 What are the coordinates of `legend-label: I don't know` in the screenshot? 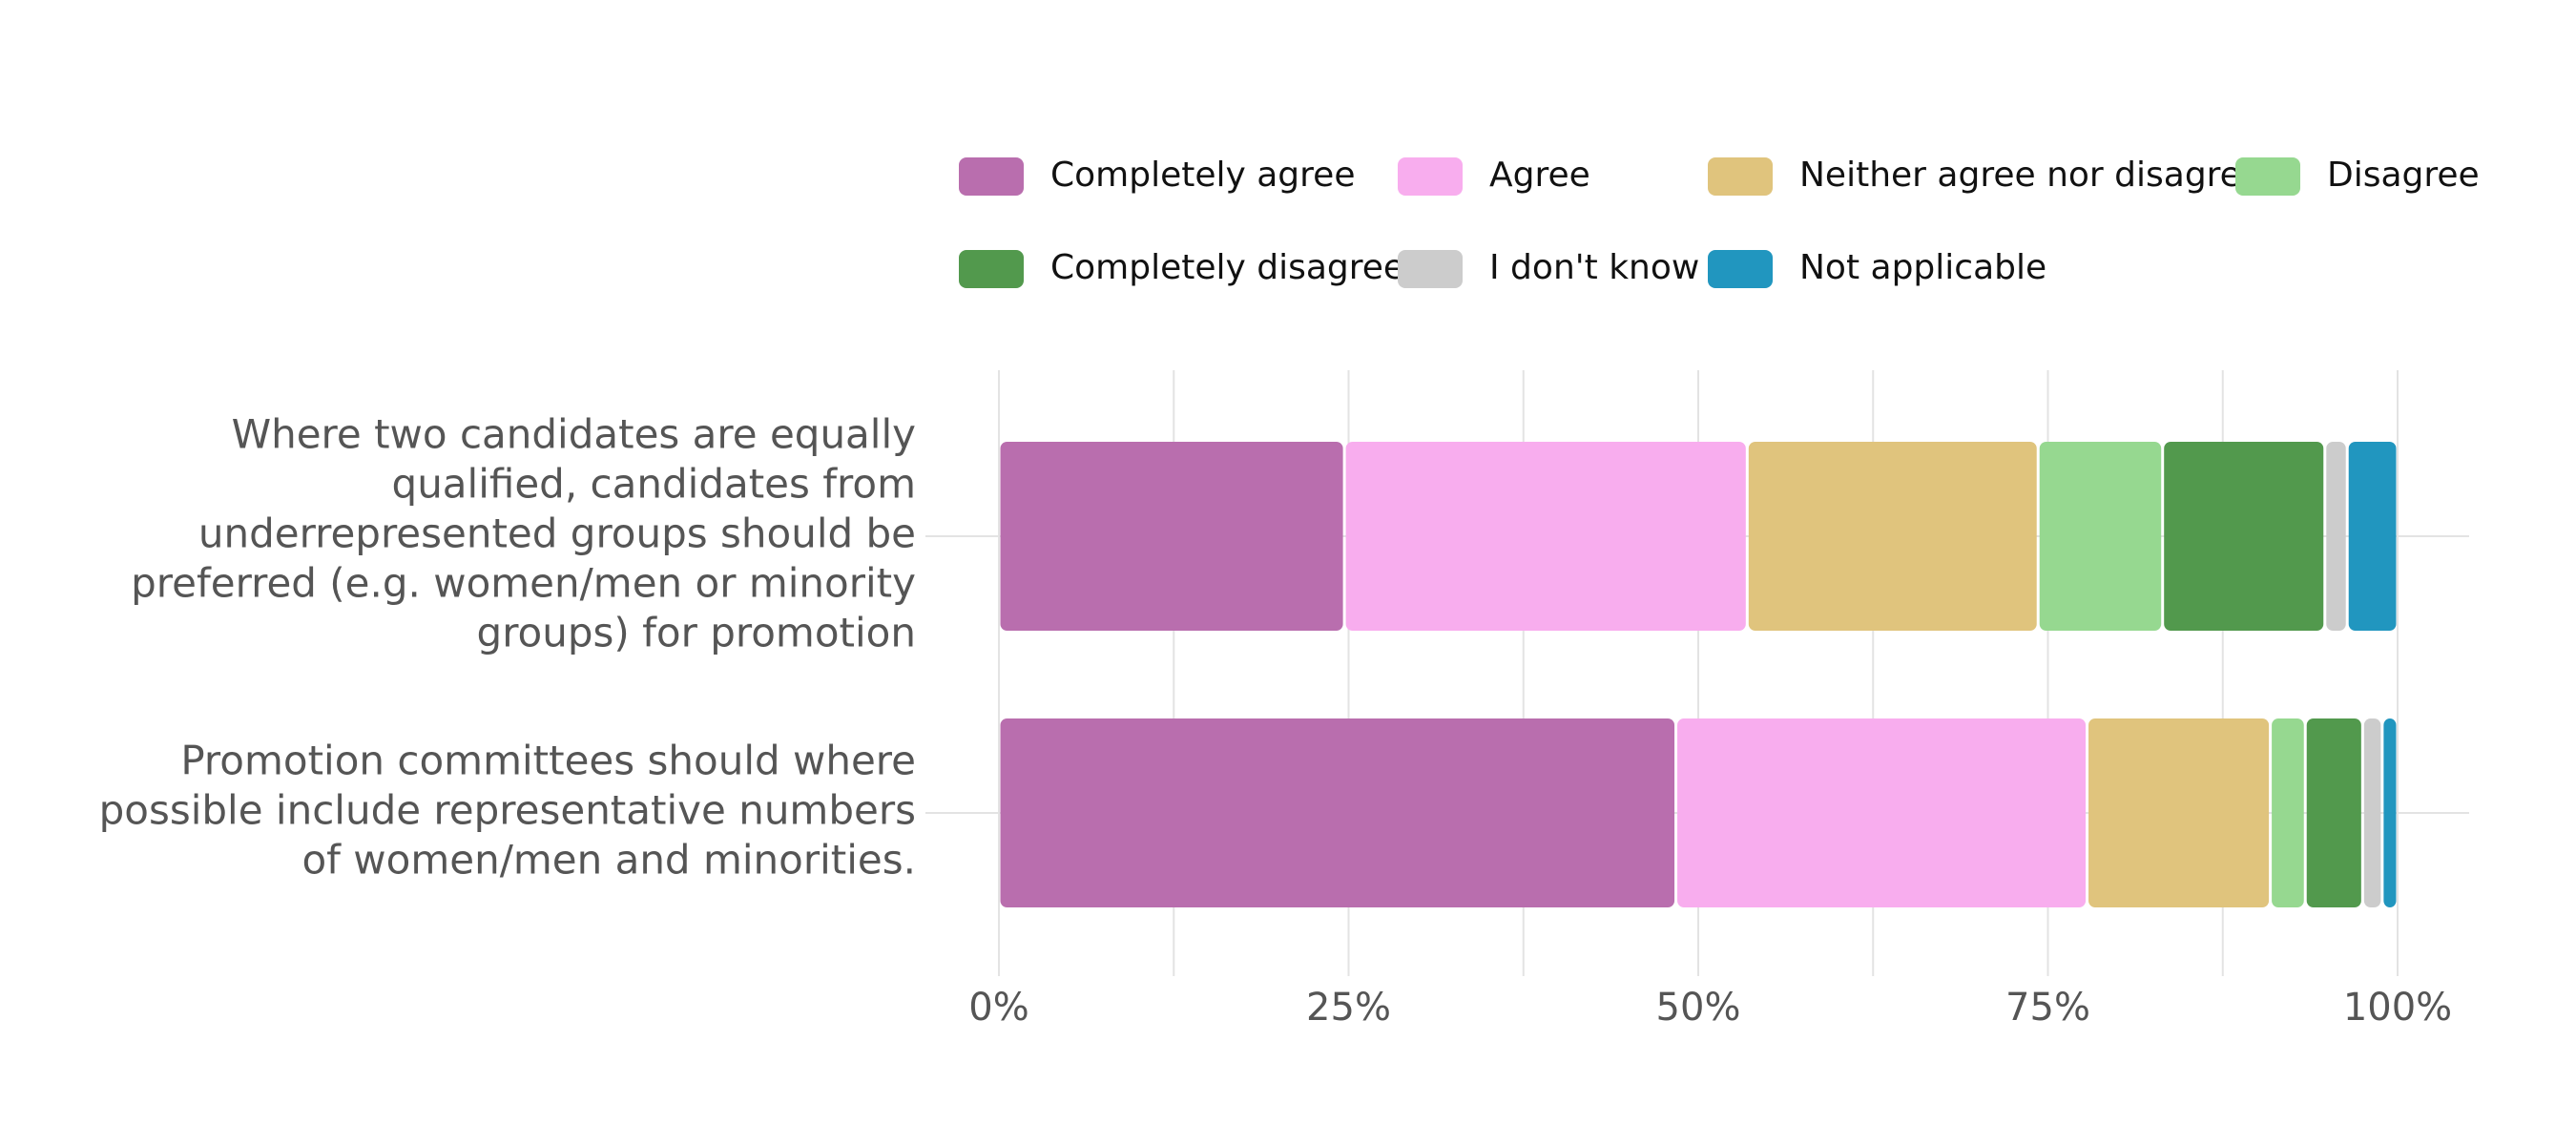 It's located at (1594, 268).